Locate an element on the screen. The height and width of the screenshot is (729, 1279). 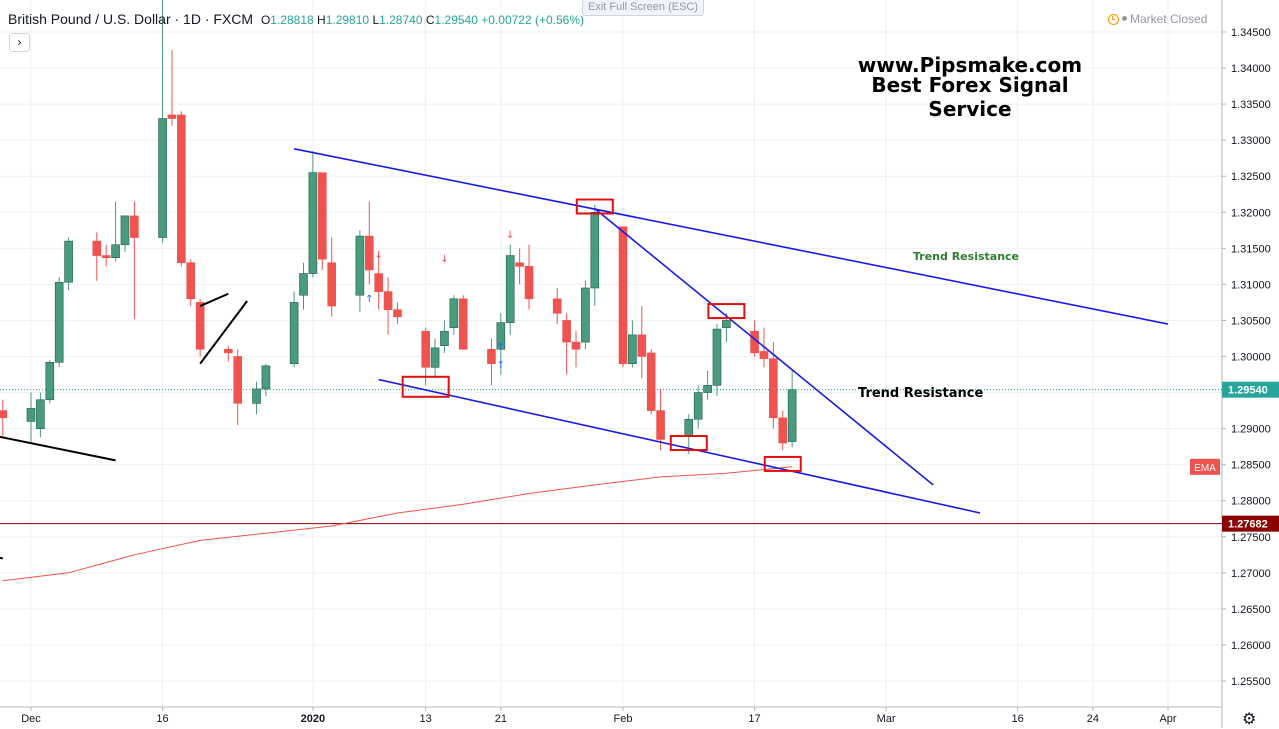
price-tick-label: 1.29000 is located at coordinates (1251, 430).